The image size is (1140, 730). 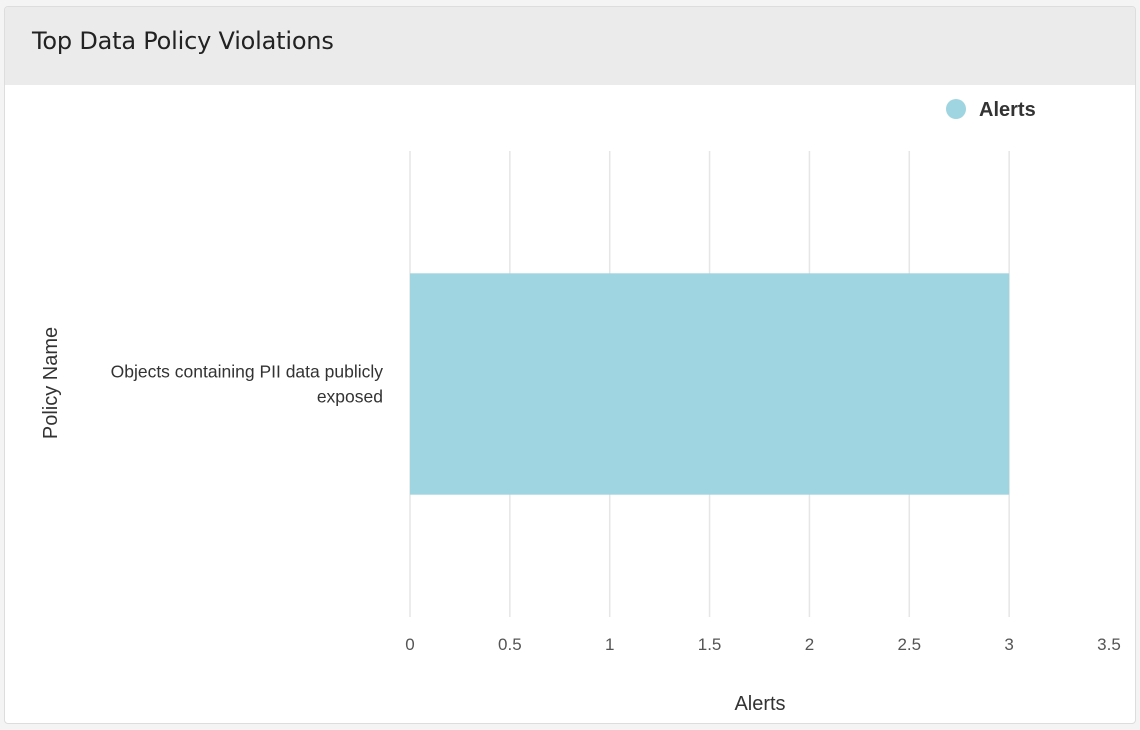 I want to click on x-tick-label: 1.5, so click(x=710, y=644).